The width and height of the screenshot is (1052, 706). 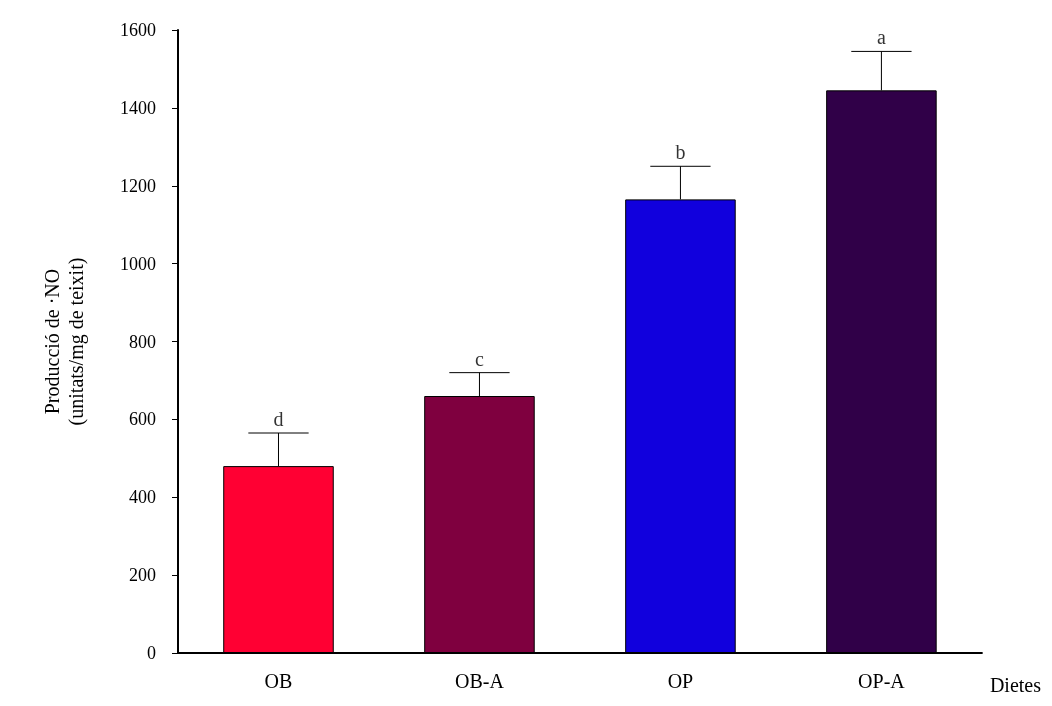 What do you see at coordinates (142, 419) in the screenshot?
I see `y-tick-label: 600` at bounding box center [142, 419].